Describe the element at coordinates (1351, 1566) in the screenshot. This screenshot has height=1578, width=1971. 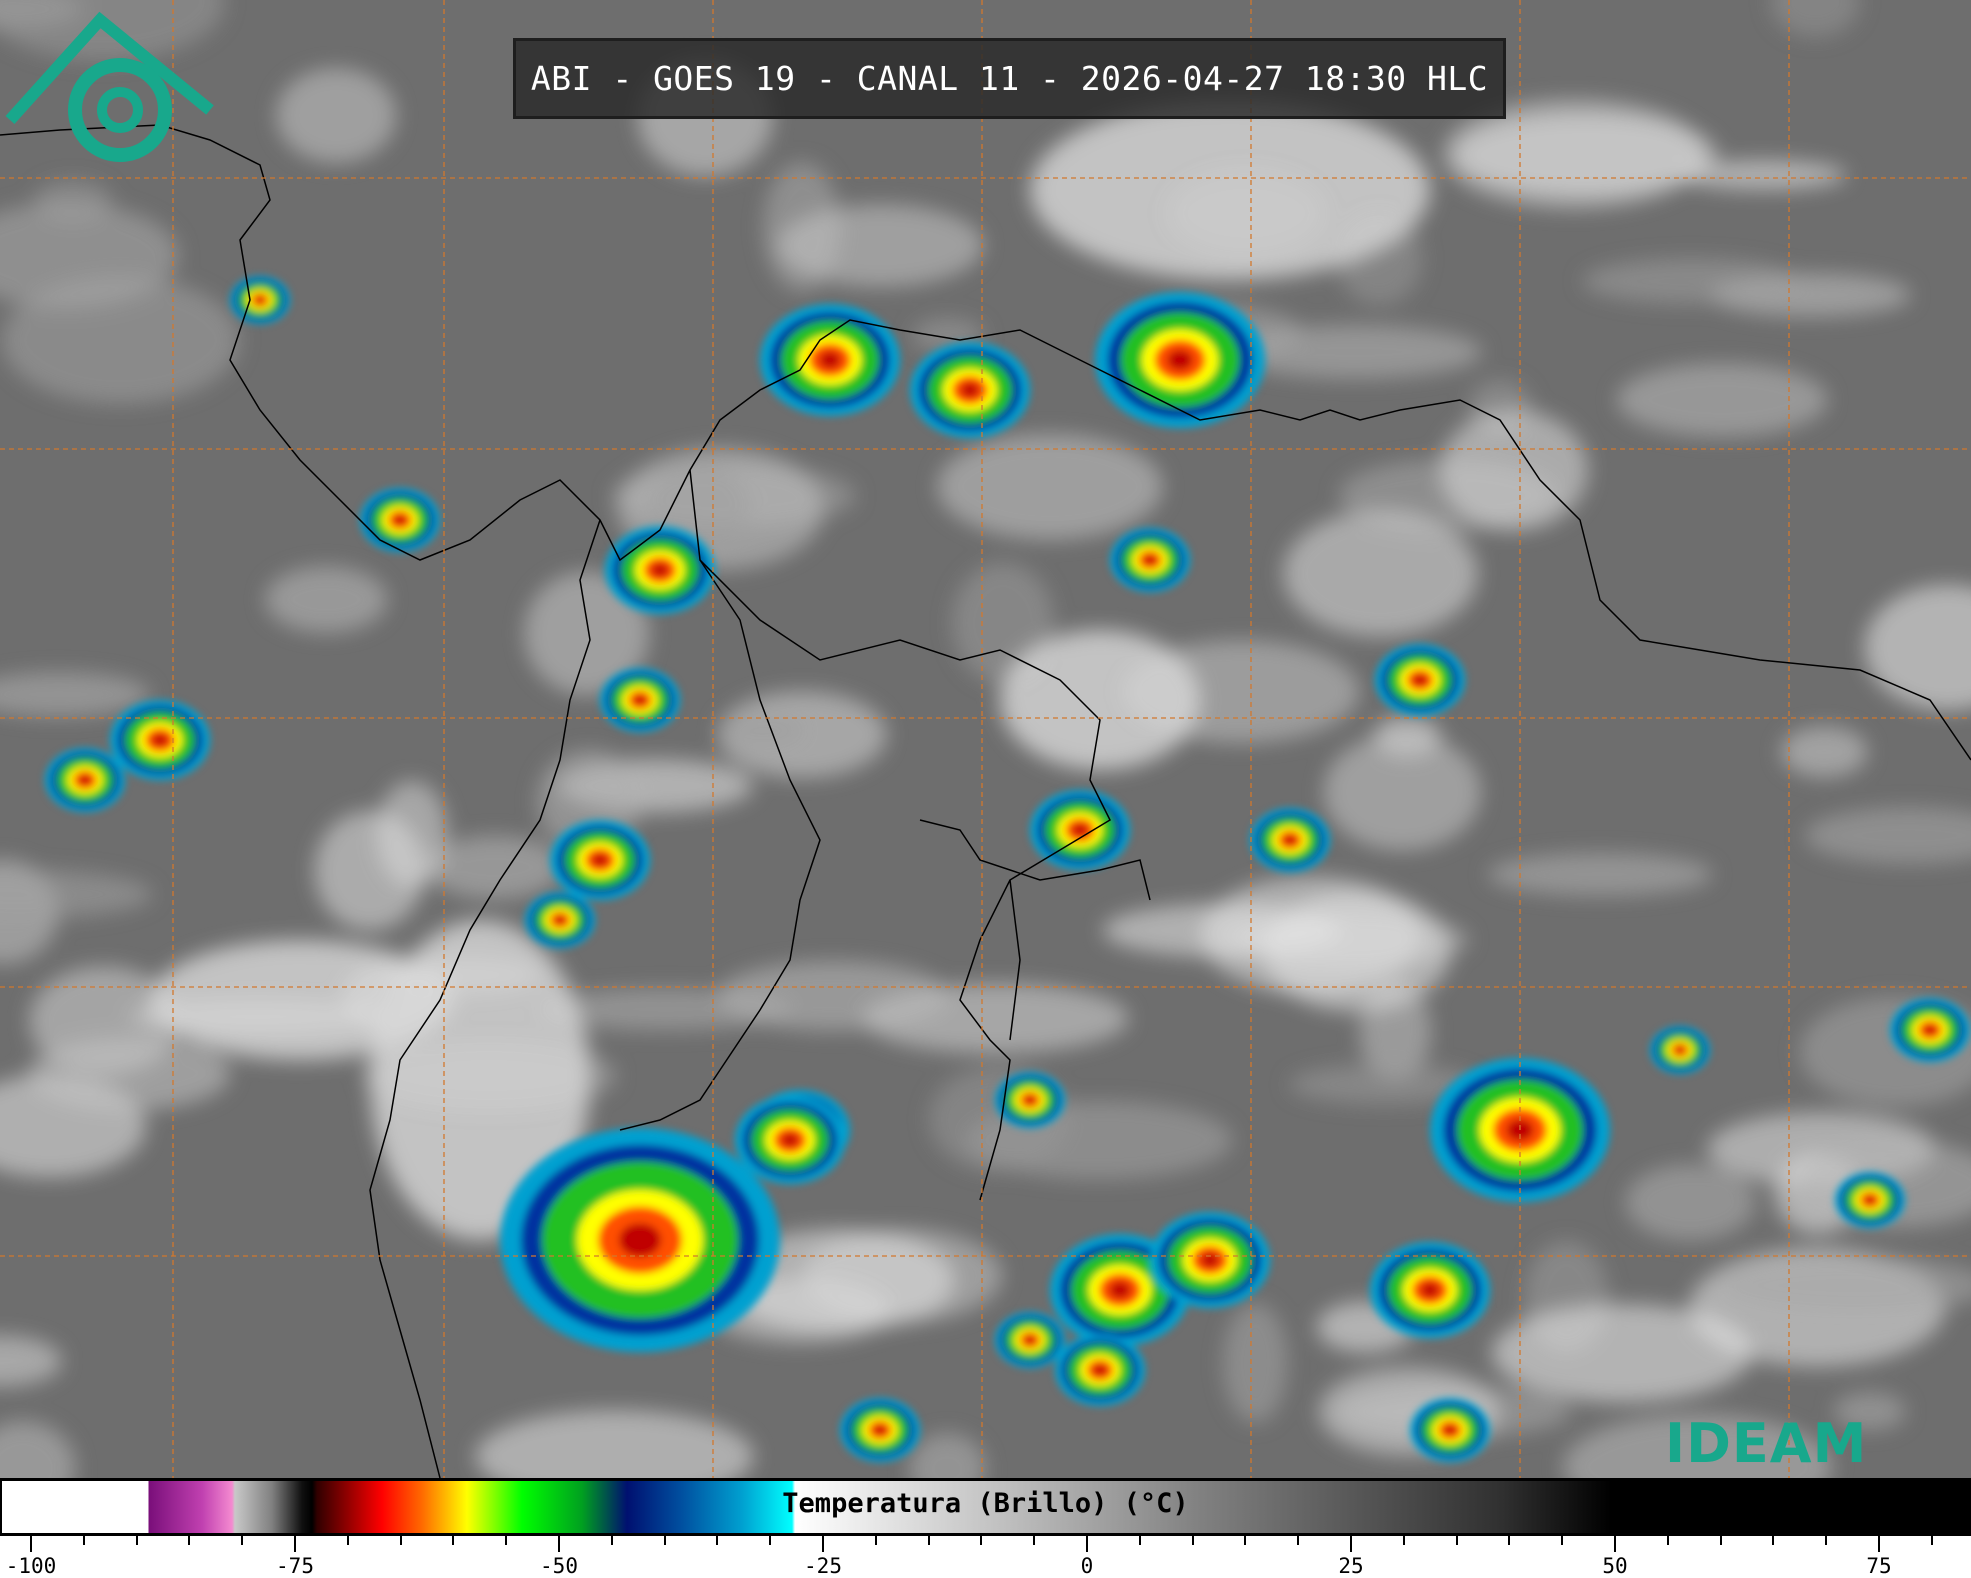
I see `tick-label: 25` at that location.